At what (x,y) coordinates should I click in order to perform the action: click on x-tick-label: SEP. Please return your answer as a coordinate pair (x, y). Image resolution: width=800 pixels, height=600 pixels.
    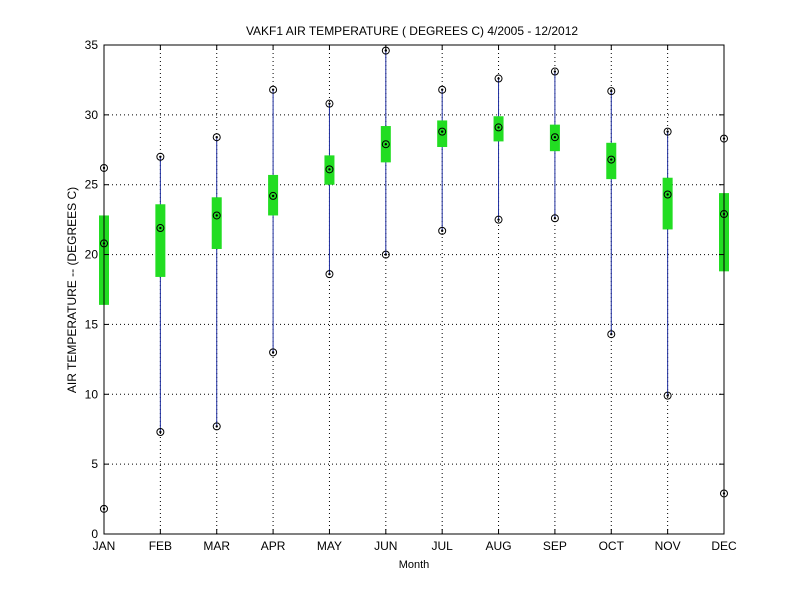
    Looking at the image, I should click on (555, 546).